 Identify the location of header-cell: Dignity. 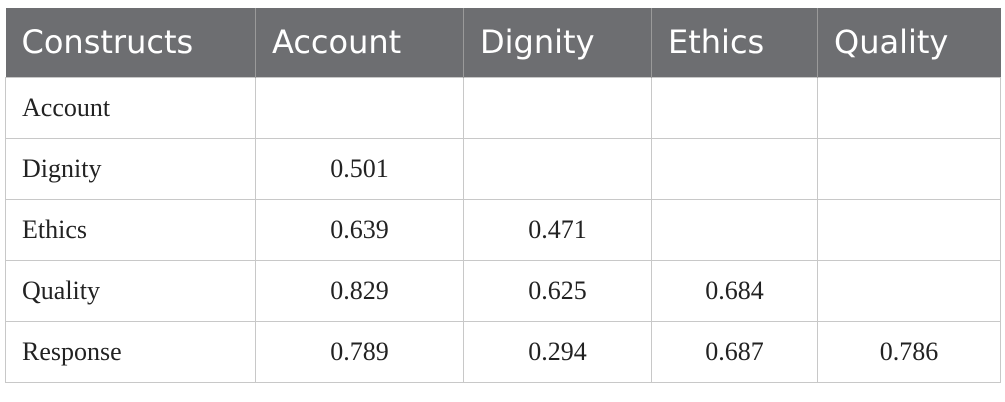
(557, 42).